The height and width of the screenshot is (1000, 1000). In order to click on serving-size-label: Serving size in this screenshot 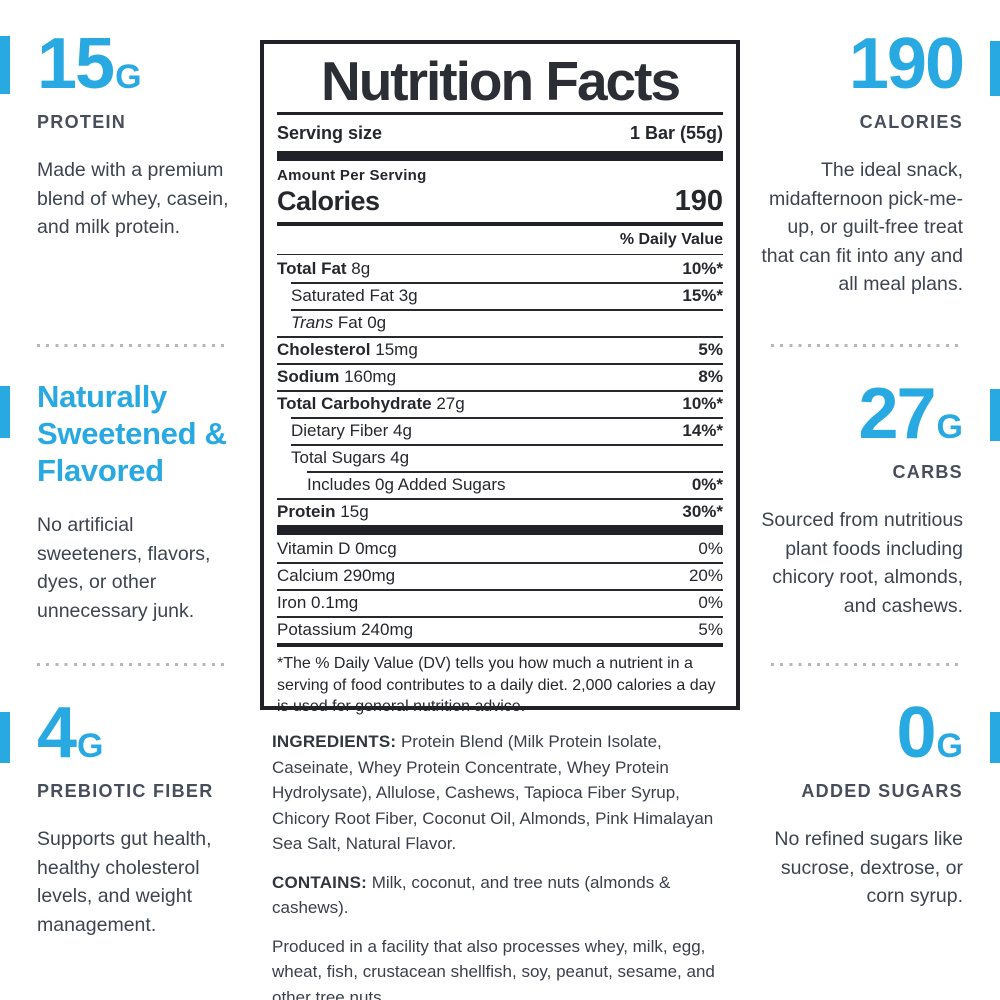, I will do `click(330, 133)`.